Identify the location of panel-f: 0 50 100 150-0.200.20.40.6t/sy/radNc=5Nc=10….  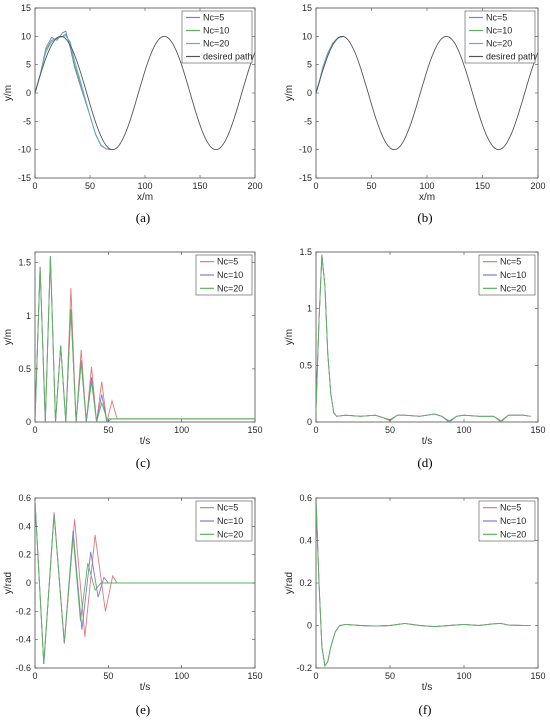
(415, 605).